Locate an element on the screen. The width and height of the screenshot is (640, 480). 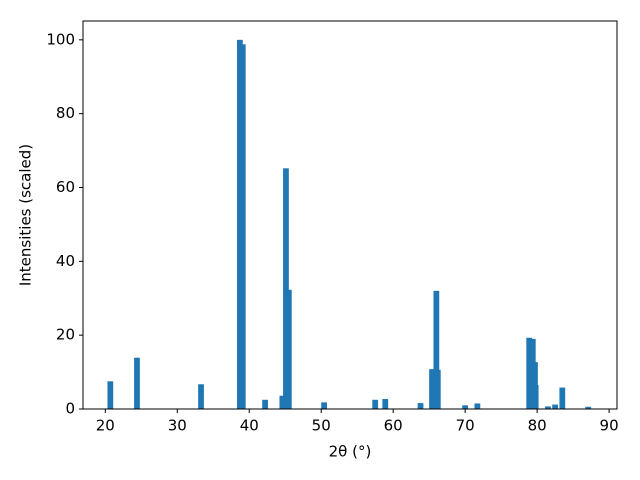
y-tick-label: 0 is located at coordinates (70, 409).